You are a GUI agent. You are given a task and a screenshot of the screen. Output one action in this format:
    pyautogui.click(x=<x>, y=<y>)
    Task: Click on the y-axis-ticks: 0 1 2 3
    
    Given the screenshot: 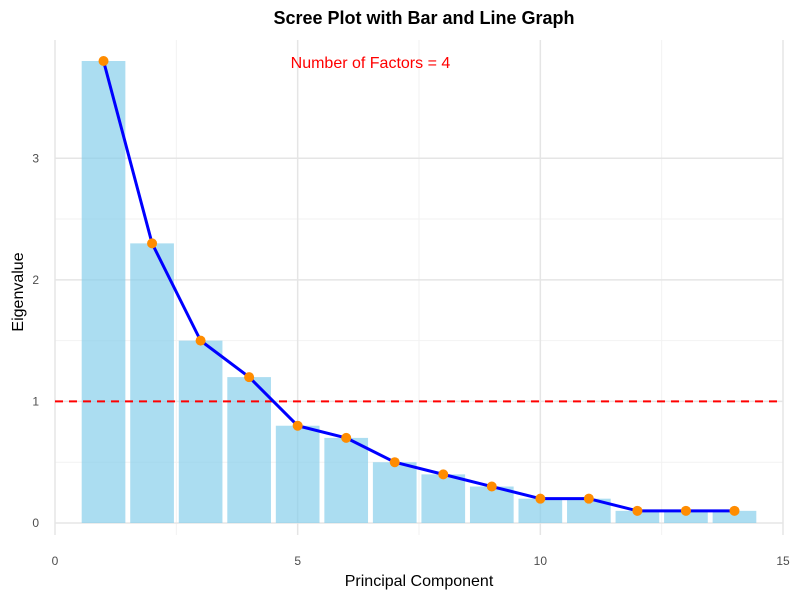 What is the action you would take?
    pyautogui.click(x=35, y=340)
    